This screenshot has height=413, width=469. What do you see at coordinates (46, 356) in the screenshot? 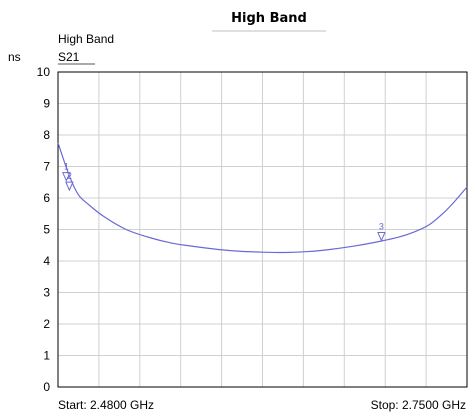
I see `y-tick-label: 1` at bounding box center [46, 356].